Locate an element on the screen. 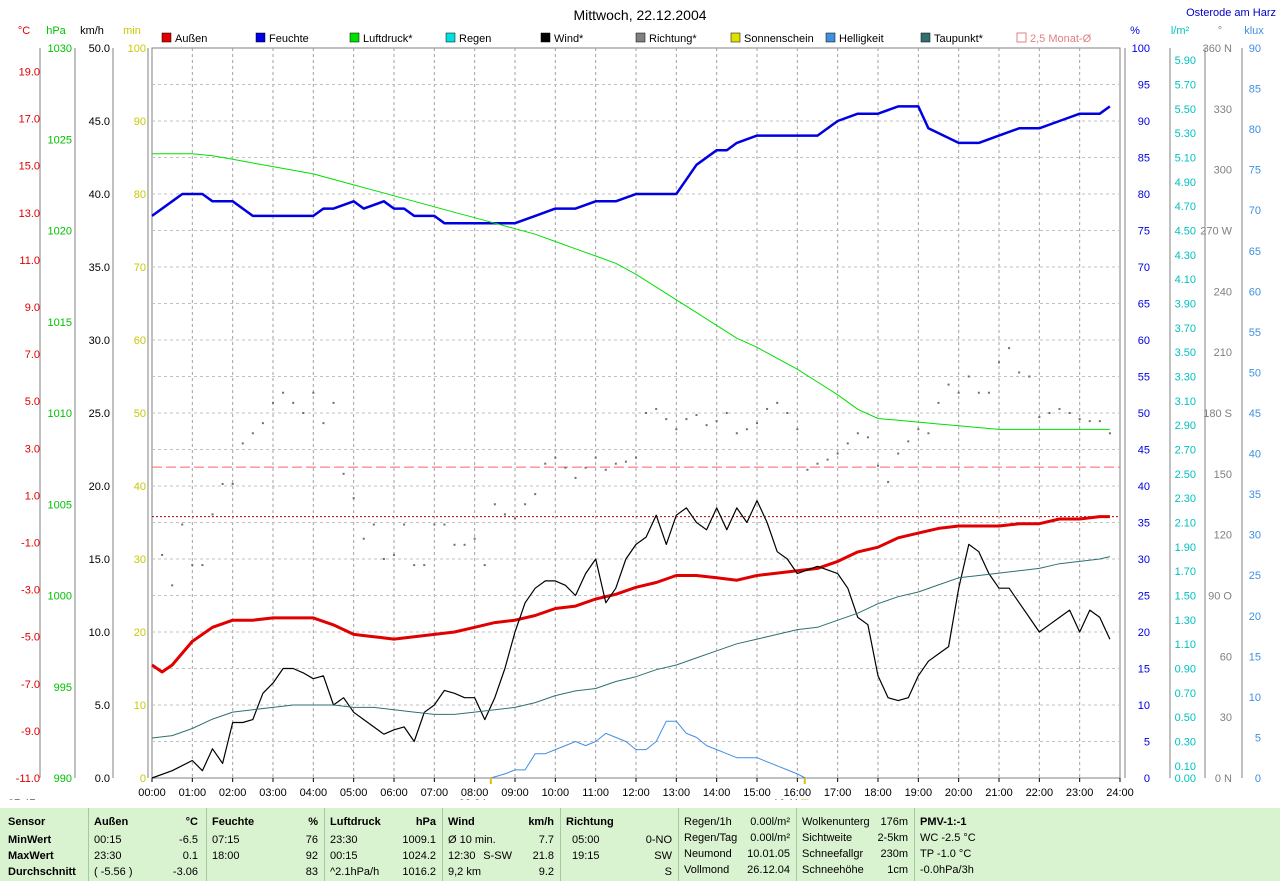  wolken-value: 176m is located at coordinates (894, 822).